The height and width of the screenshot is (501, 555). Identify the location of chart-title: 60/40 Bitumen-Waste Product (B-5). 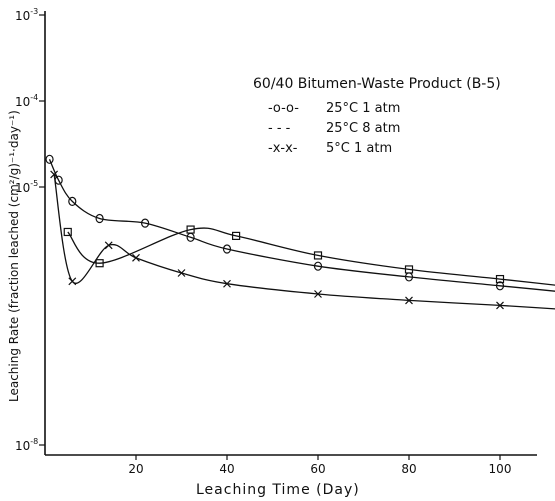
(377, 84).